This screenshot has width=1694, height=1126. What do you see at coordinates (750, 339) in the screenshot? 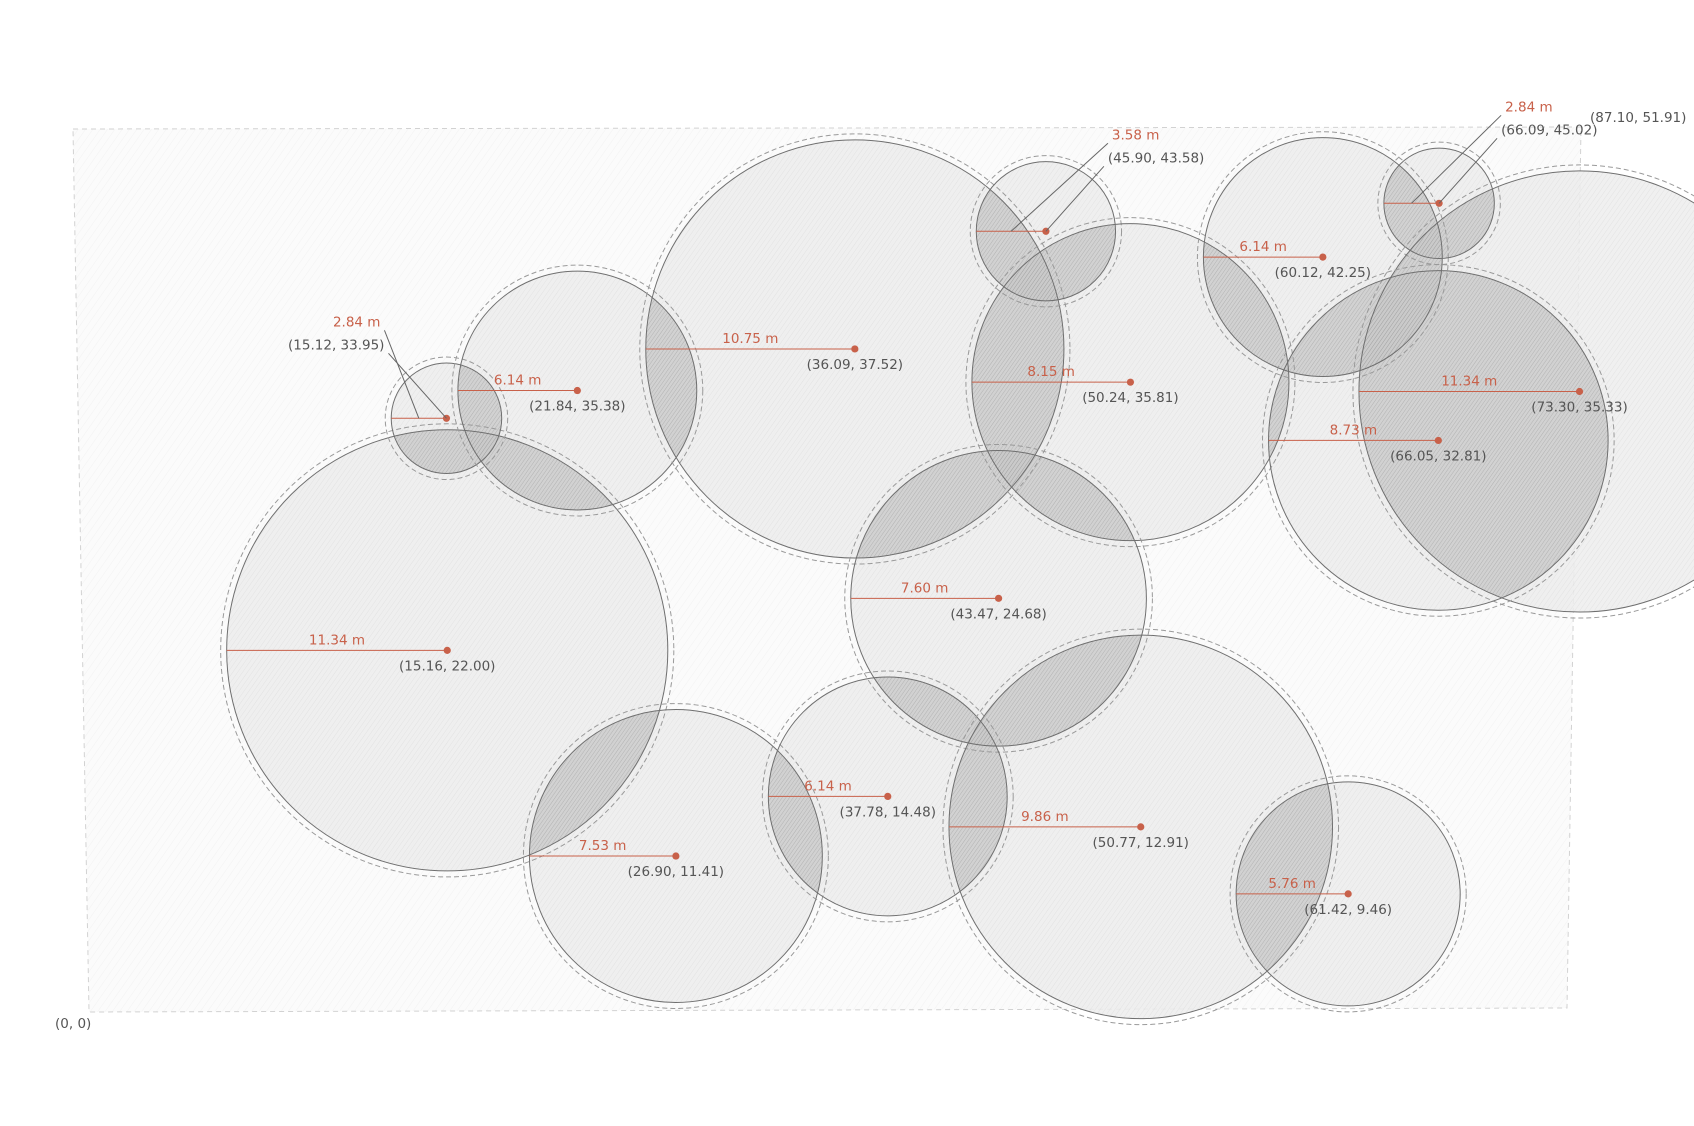
I see `radius-label: 10.75 m` at bounding box center [750, 339].